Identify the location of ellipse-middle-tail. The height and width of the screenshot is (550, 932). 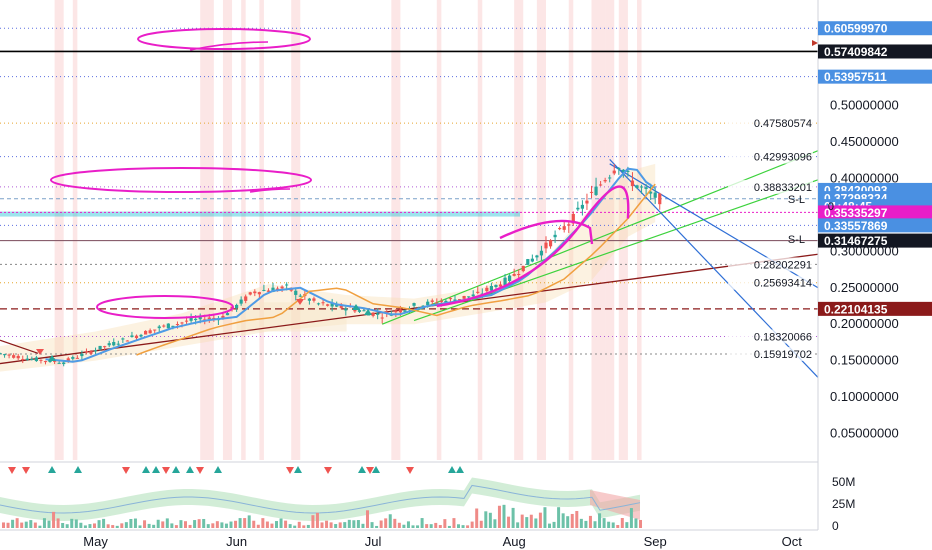
(270, 190).